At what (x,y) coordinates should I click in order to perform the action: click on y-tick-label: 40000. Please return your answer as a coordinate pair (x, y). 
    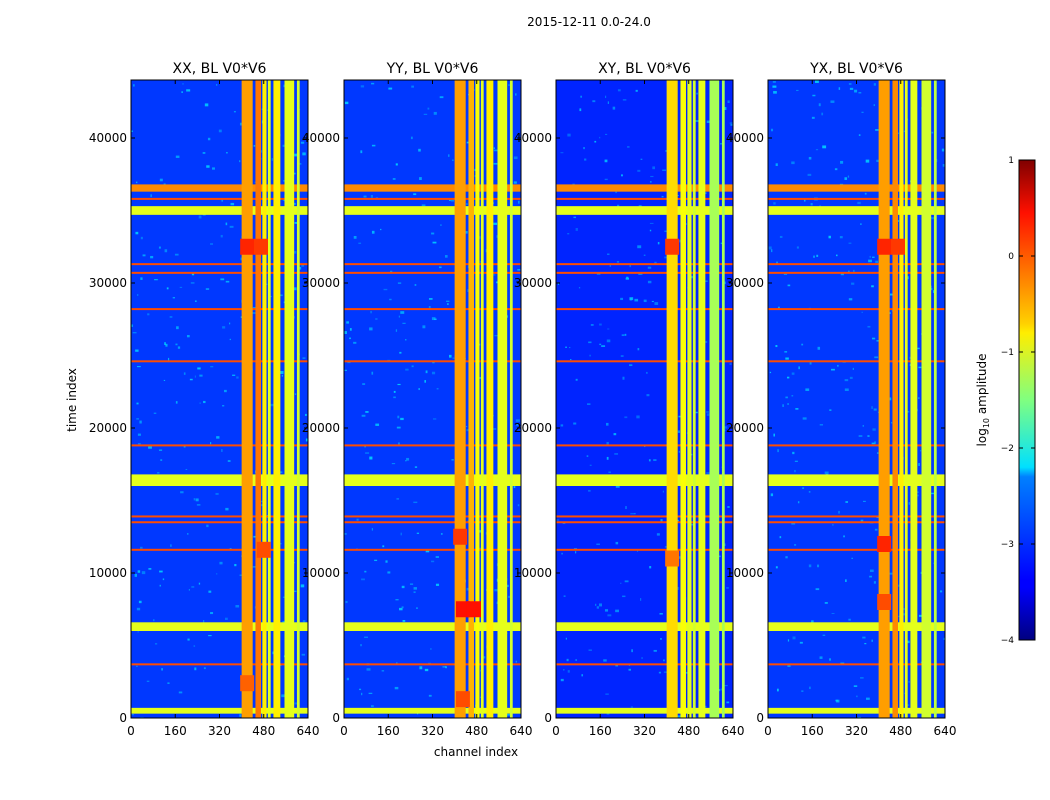
    Looking at the image, I should click on (321, 138).